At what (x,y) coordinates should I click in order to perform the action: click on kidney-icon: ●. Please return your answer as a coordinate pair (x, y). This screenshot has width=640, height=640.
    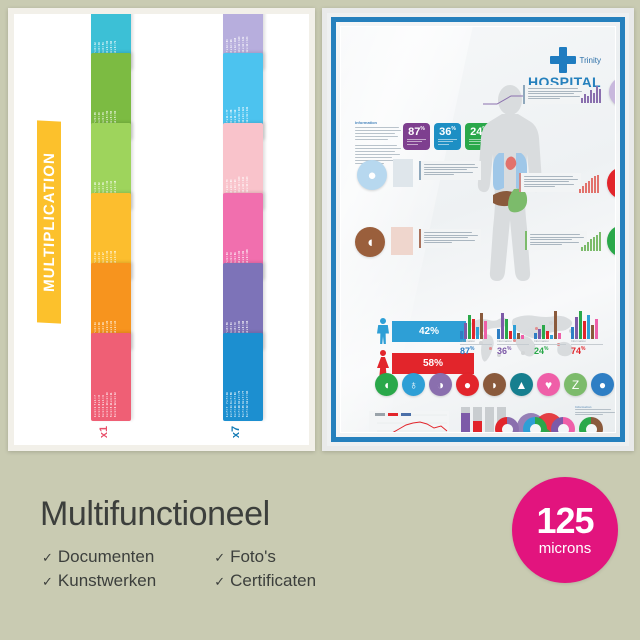
    Looking at the image, I should click on (467, 384).